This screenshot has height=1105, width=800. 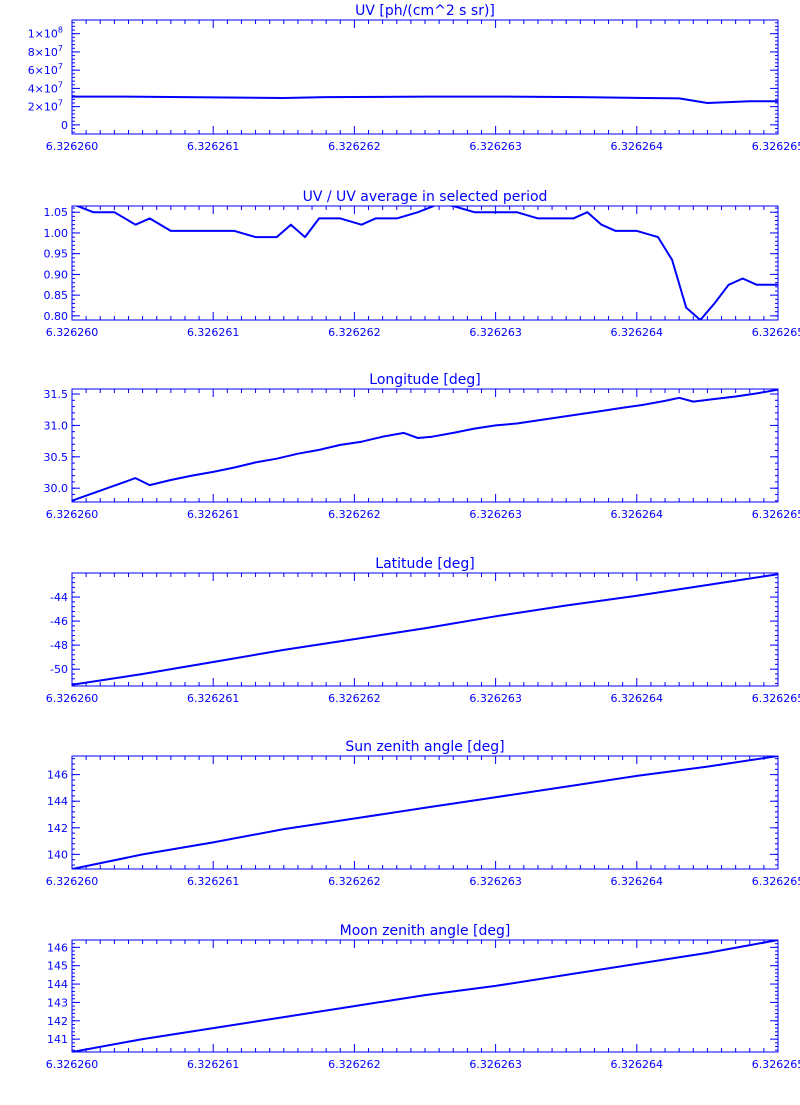 What do you see at coordinates (56, 233) in the screenshot?
I see `y-tick-label: 1.00` at bounding box center [56, 233].